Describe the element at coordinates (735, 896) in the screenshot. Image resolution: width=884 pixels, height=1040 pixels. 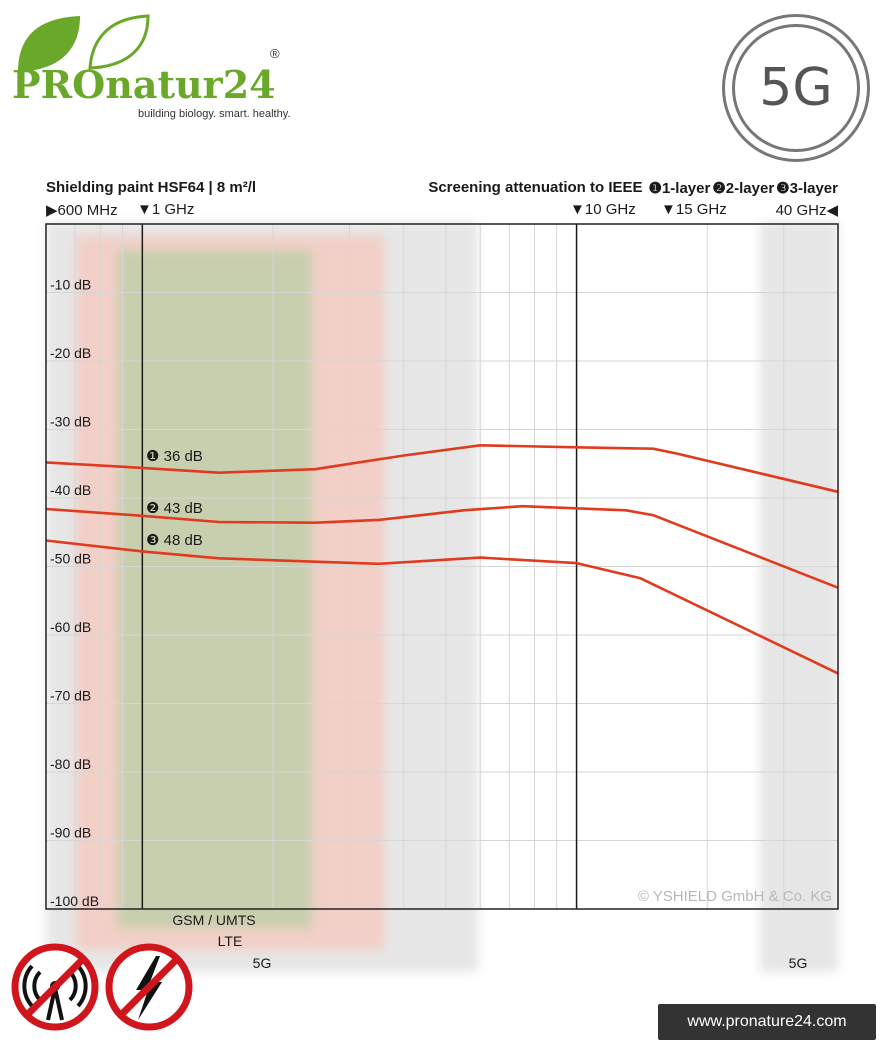
I see `copyright-text: © YSHIELD GmbH & Co. KG` at that location.